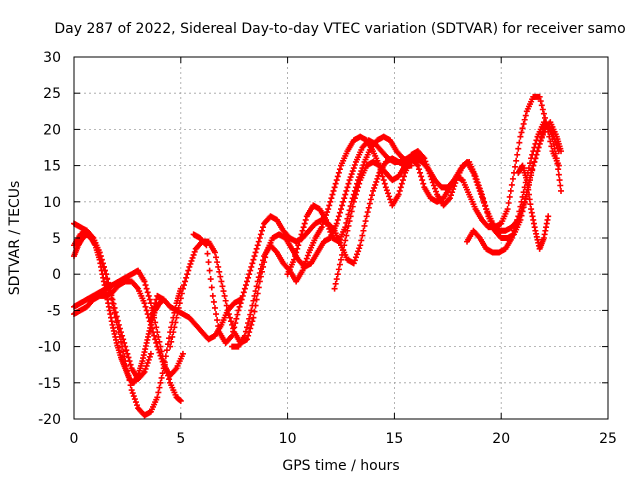 This screenshot has width=640, height=480. Describe the element at coordinates (52, 58) in the screenshot. I see `y-tick-label: 30` at that location.